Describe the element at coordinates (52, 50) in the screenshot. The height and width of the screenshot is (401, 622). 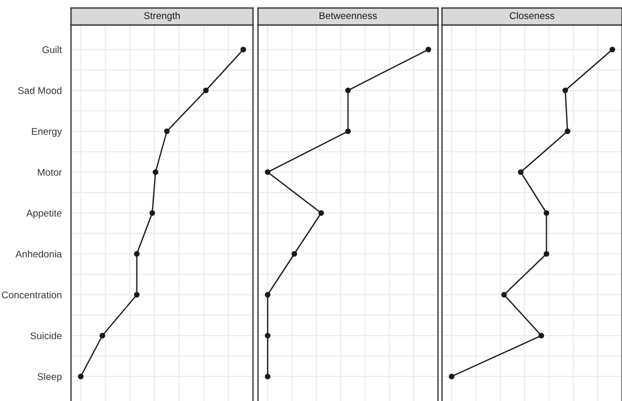
I see `y-tick-label: Guilt` at that location.